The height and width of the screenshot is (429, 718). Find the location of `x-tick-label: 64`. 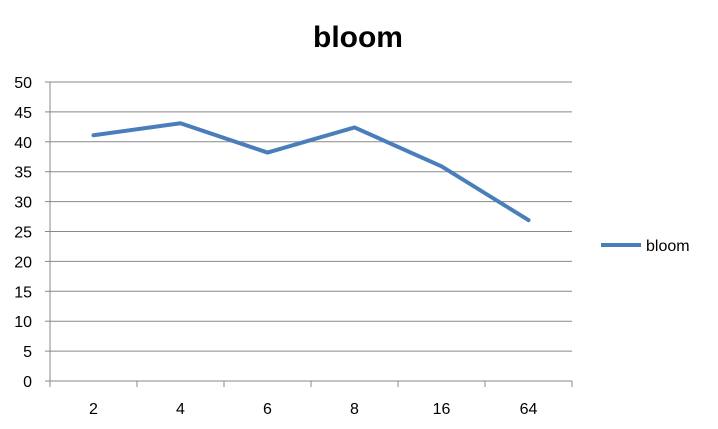

x-tick-label: 64 is located at coordinates (529, 409).